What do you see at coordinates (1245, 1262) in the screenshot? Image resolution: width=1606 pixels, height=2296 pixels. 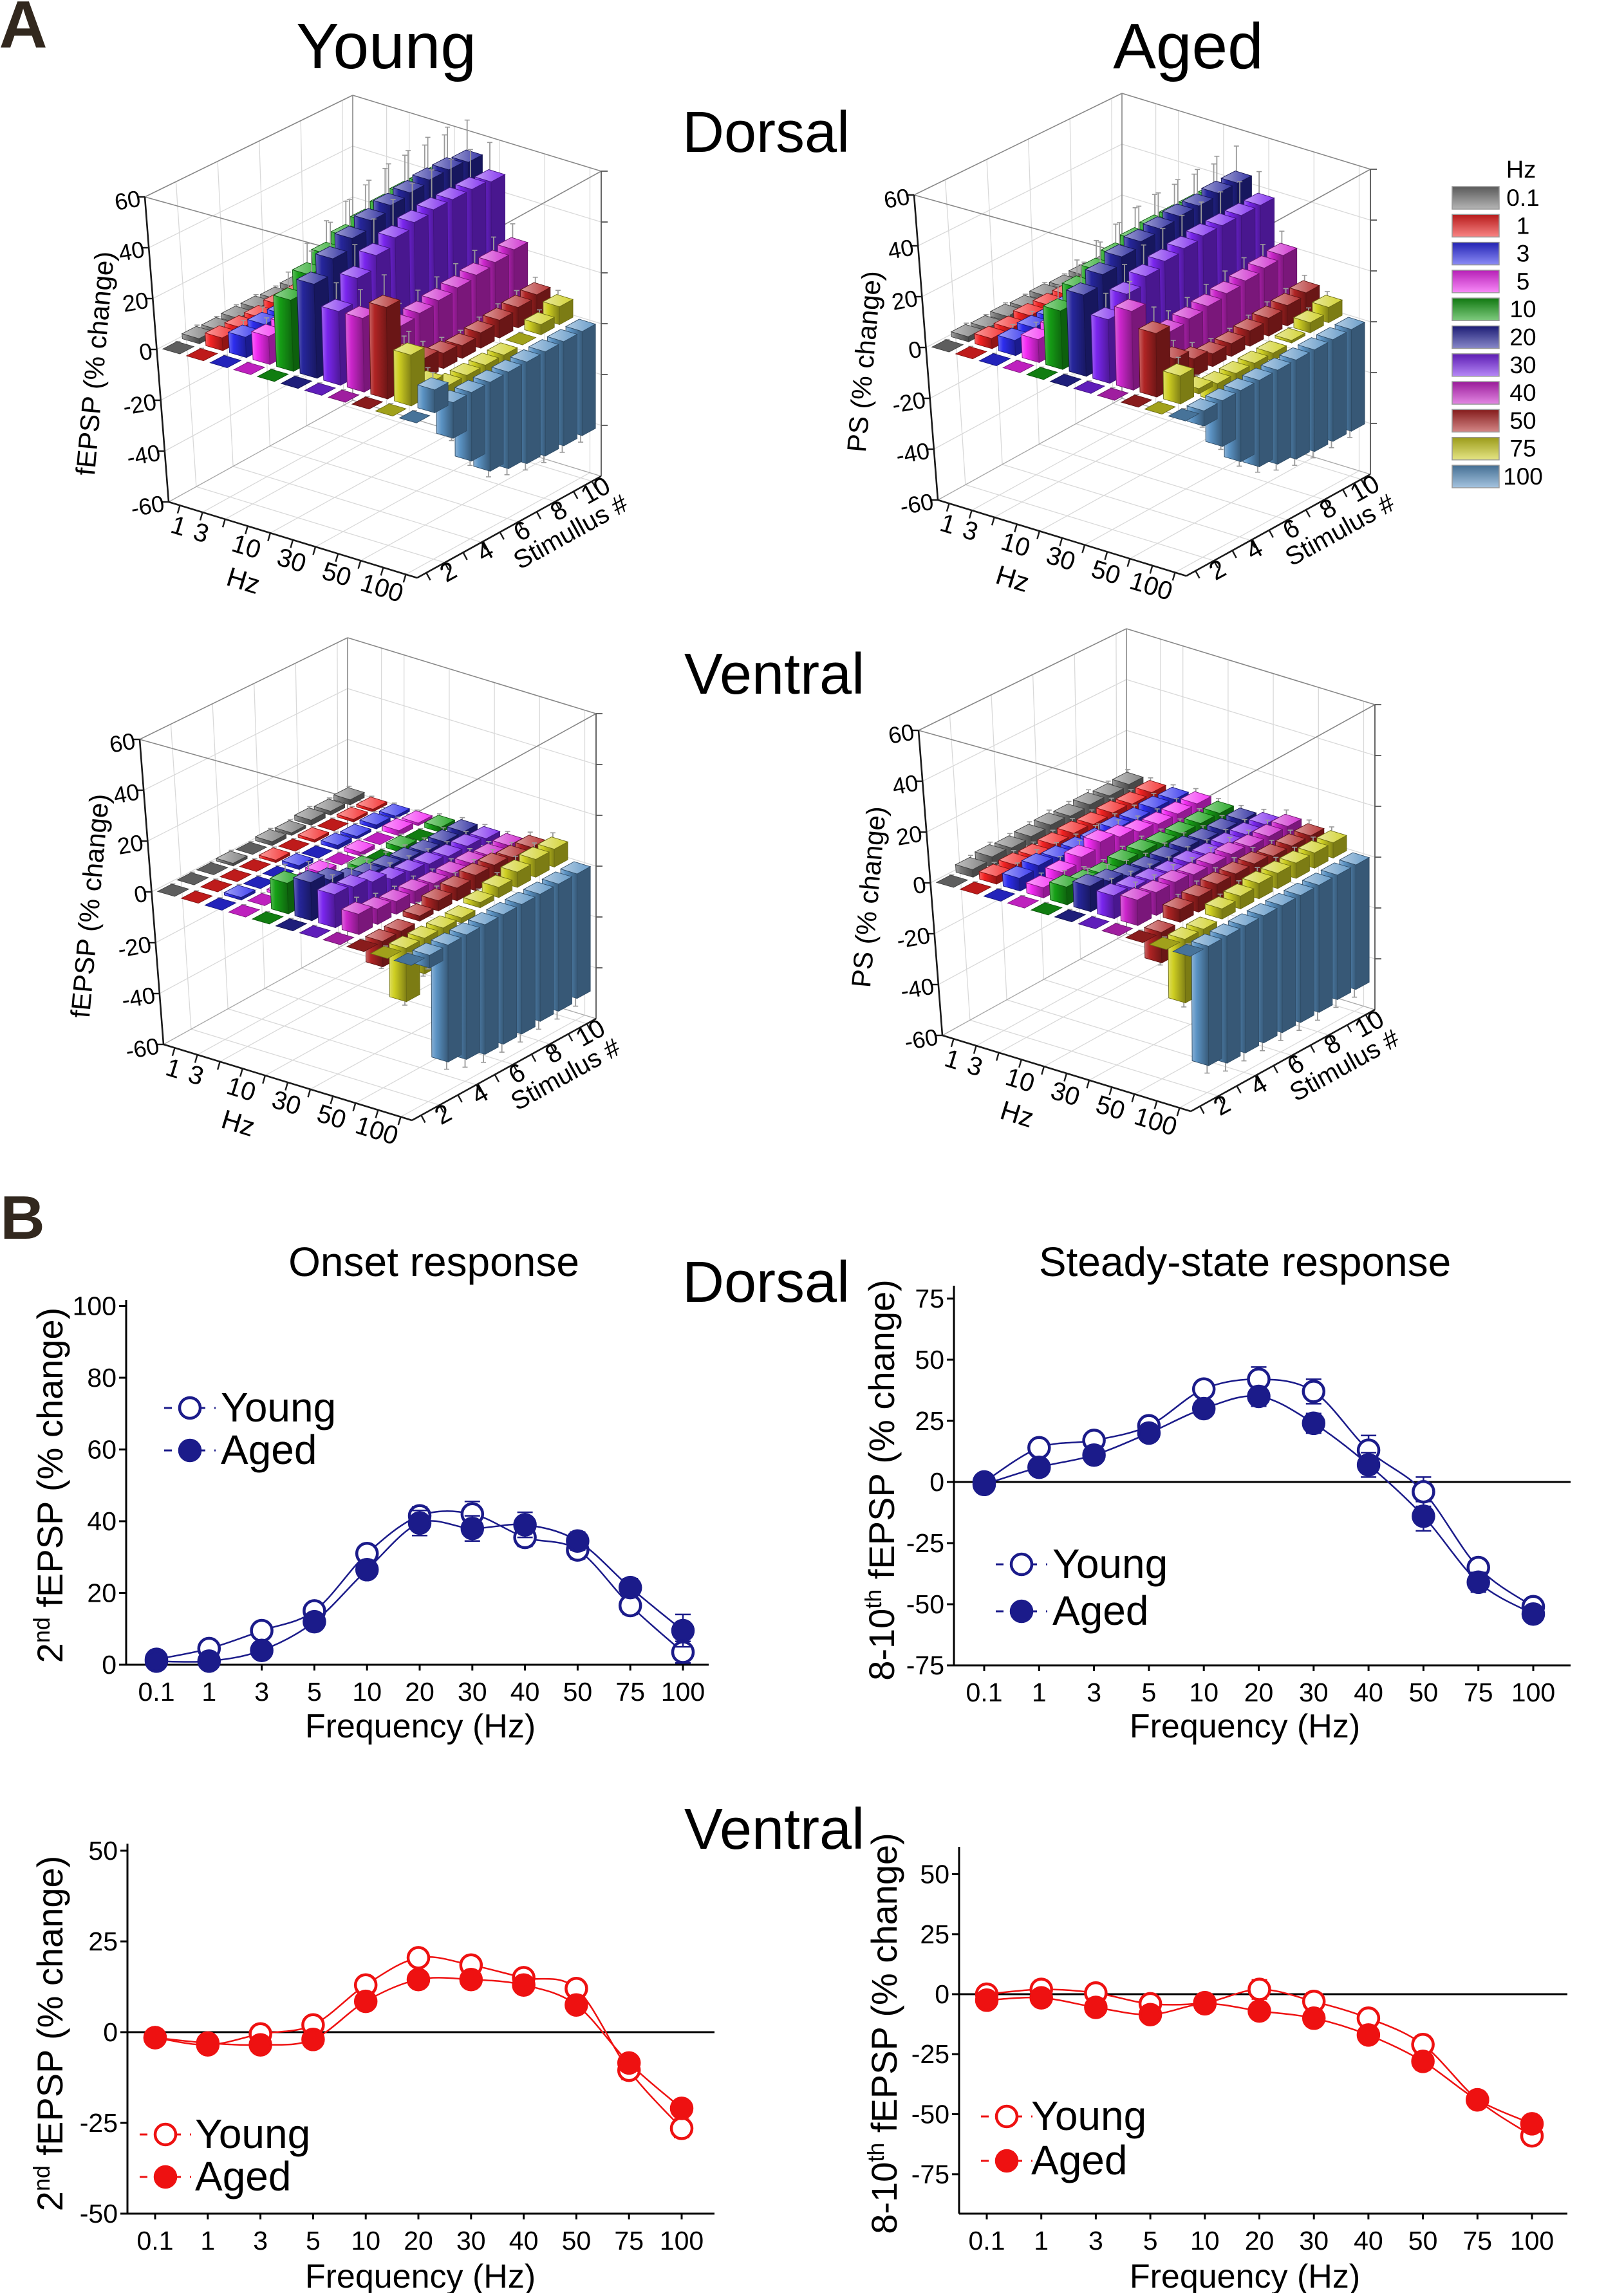 I see `svg-text: Steady-state response` at bounding box center [1245, 1262].